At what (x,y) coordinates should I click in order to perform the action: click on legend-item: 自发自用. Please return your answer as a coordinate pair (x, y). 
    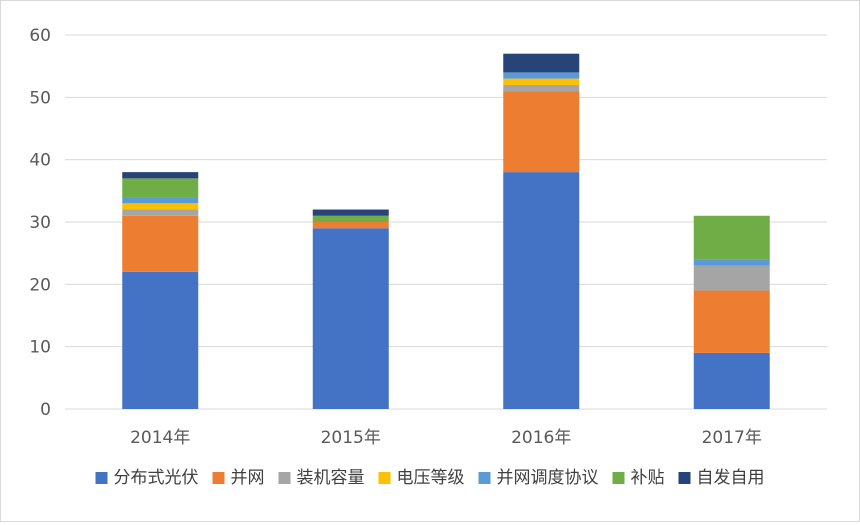
    Looking at the image, I should click on (721, 478).